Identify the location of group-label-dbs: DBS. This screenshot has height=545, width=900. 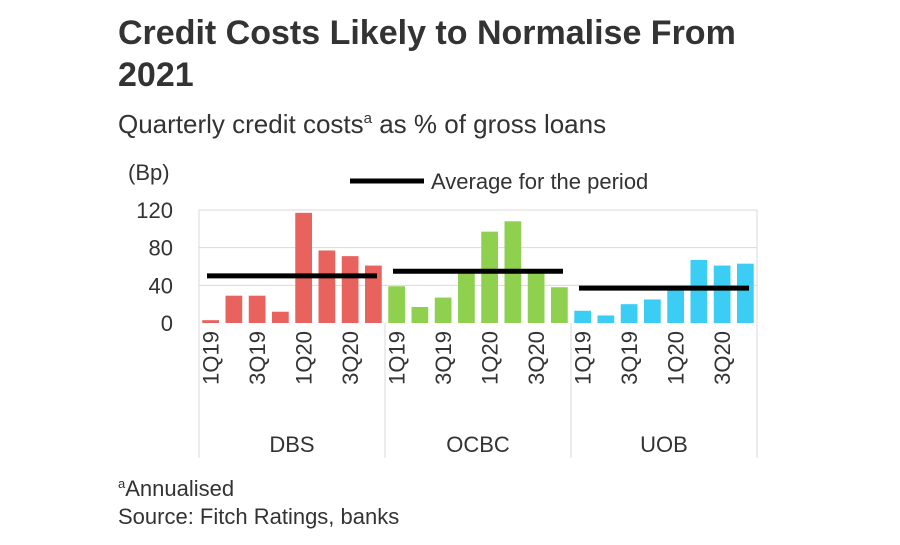
(291, 444).